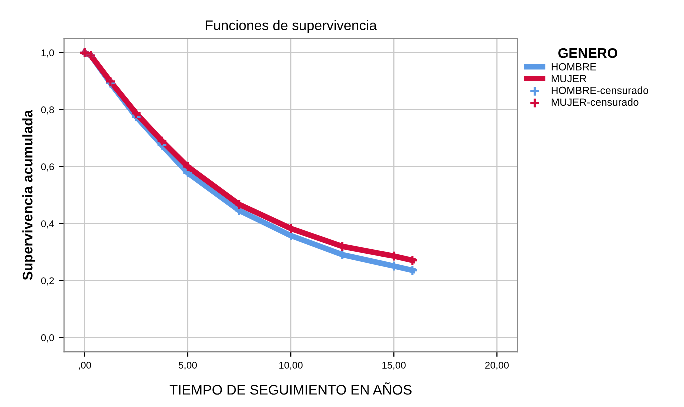 The image size is (684, 407). Describe the element at coordinates (29, 195) in the screenshot. I see `y-axis-title: Supervivencia acumulada` at that location.